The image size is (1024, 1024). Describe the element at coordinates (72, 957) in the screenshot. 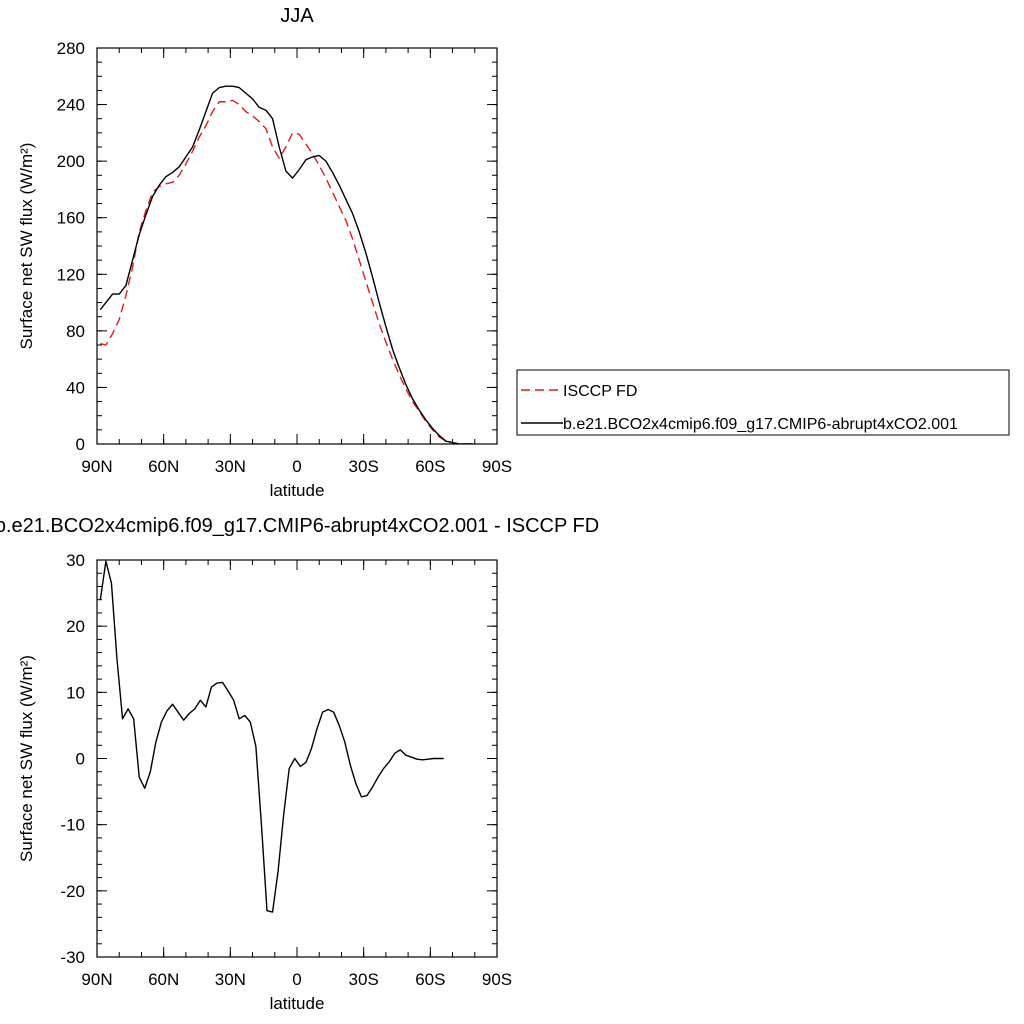

I see `y-tick-label: -30` at that location.